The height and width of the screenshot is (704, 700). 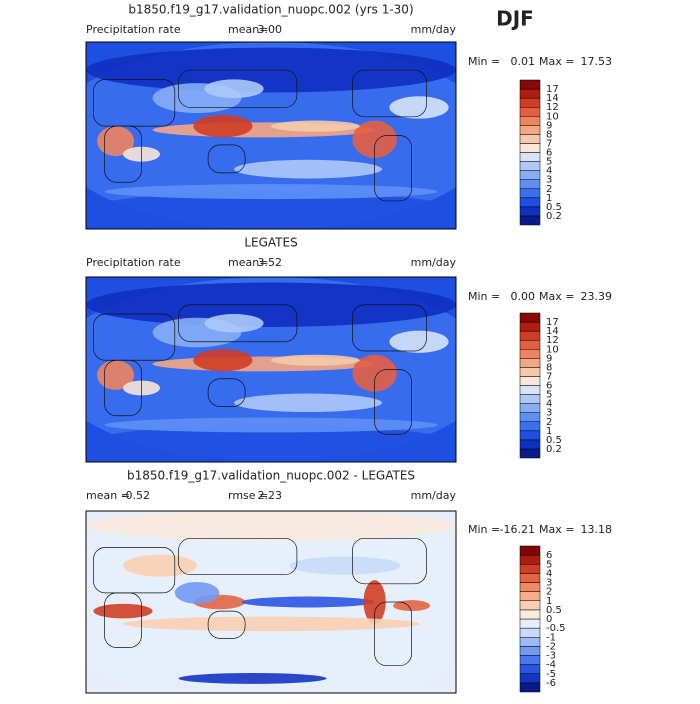 I want to click on colorbar-label: 6, so click(x=549, y=386).